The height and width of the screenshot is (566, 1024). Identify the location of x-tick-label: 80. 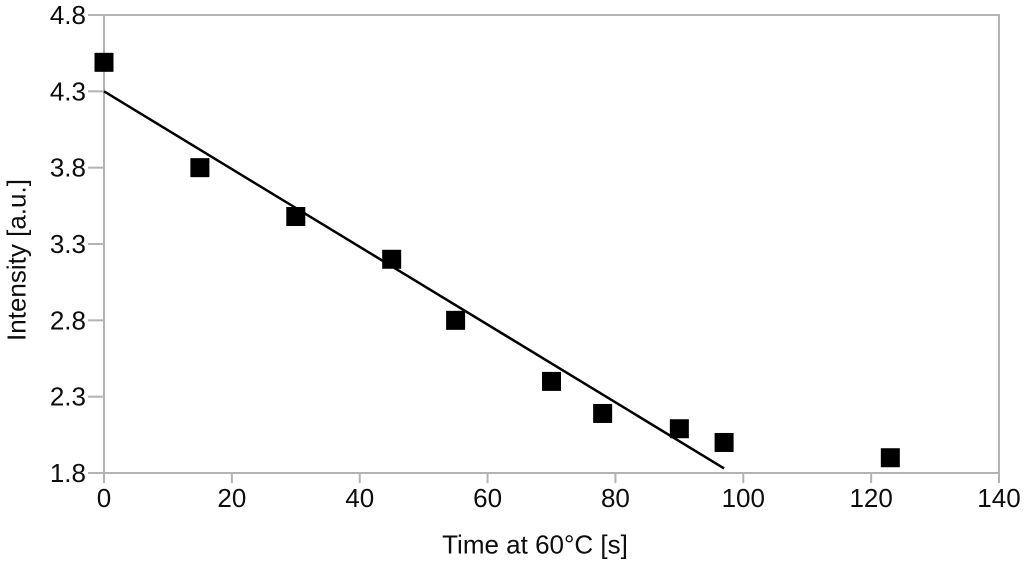
(615, 498).